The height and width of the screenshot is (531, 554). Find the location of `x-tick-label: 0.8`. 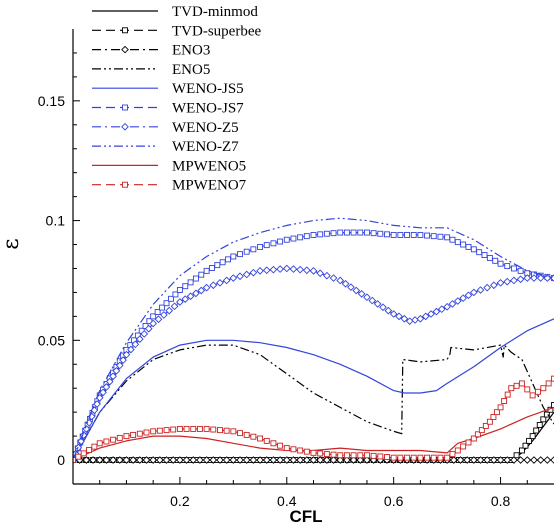

x-tick-label: 0.8 is located at coordinates (501, 501).